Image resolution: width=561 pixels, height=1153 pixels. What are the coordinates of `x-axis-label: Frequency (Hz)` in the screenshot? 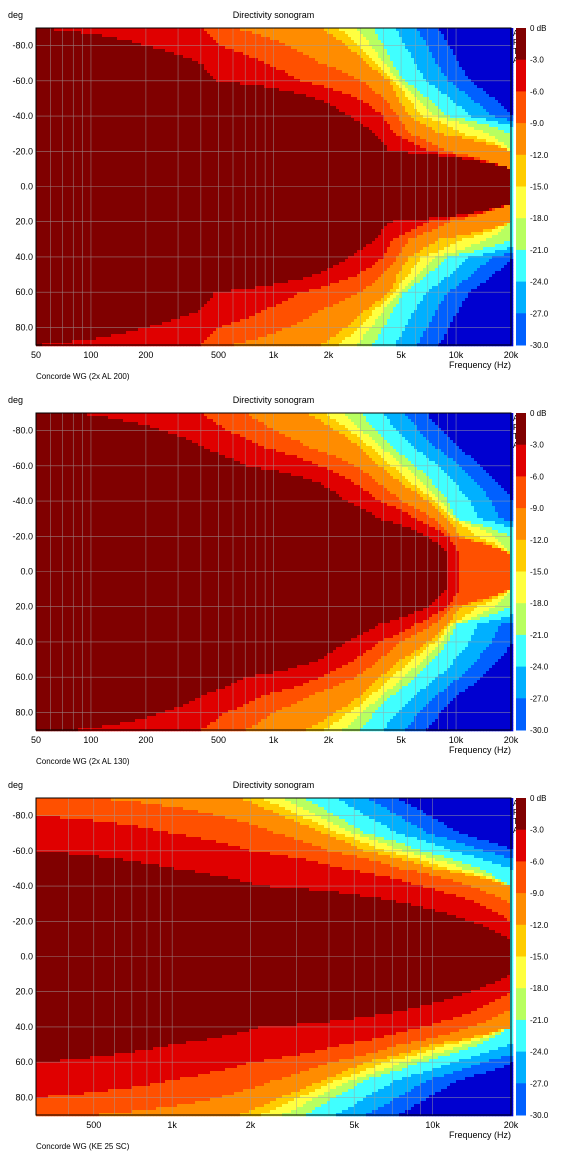 It's located at (480, 1135).